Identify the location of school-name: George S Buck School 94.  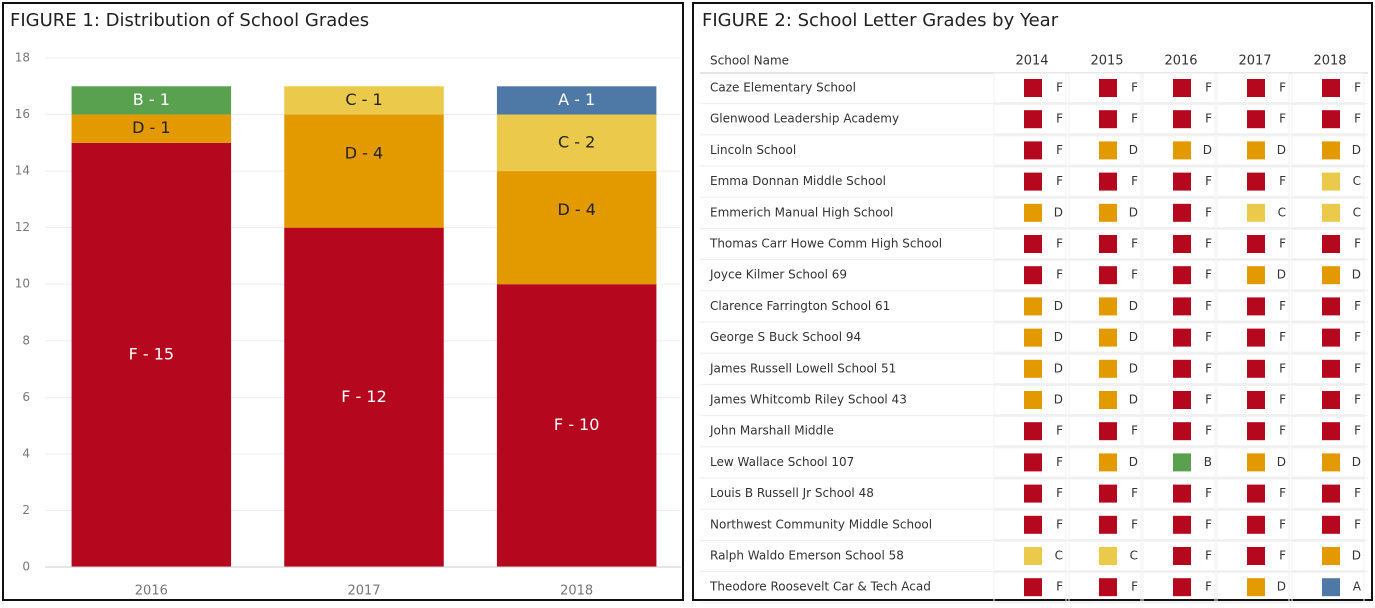
(785, 337).